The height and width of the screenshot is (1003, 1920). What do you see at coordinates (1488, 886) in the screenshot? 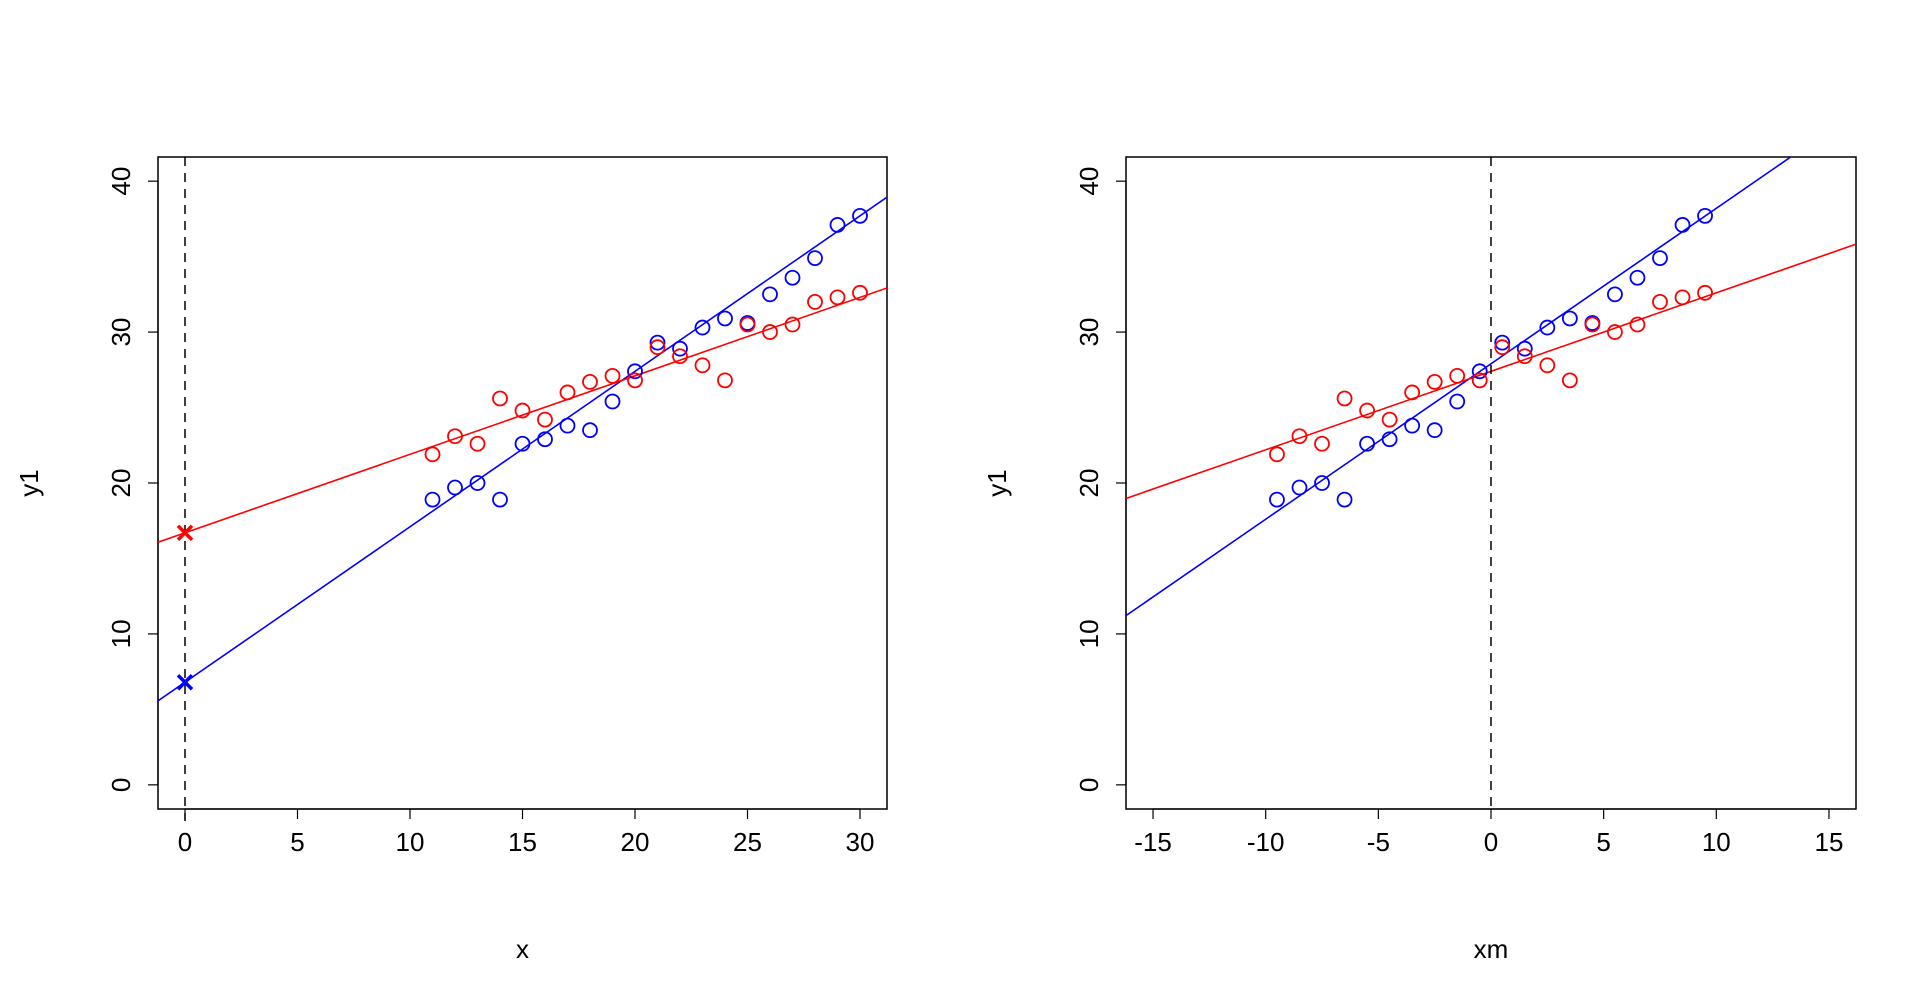
I see `x-axis: -15 -10 -5 0 5 10 15 xm` at bounding box center [1488, 886].